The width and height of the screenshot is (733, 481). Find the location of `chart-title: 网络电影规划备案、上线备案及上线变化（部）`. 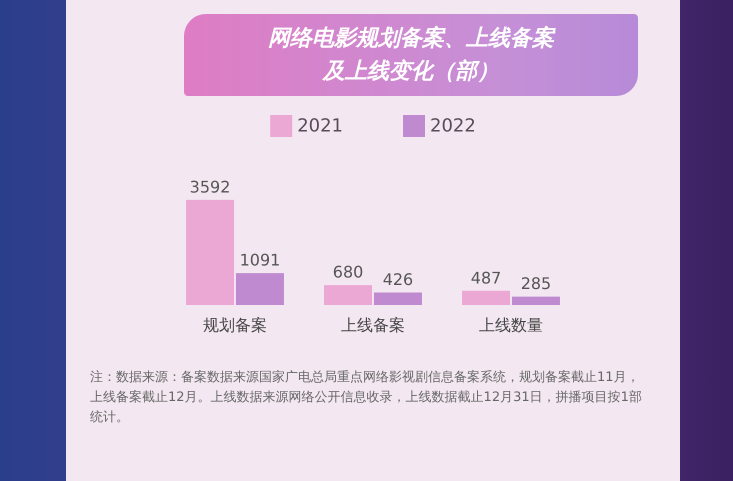

chart-title: 网络电影规划备案、上线备案及上线变化（部） is located at coordinates (412, 55).